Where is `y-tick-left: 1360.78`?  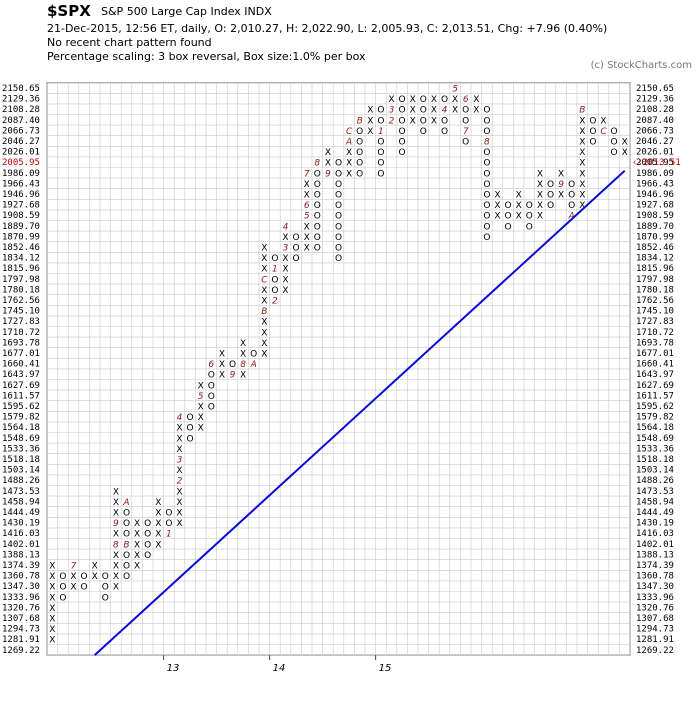
y-tick-left: 1360.78 is located at coordinates (21, 577).